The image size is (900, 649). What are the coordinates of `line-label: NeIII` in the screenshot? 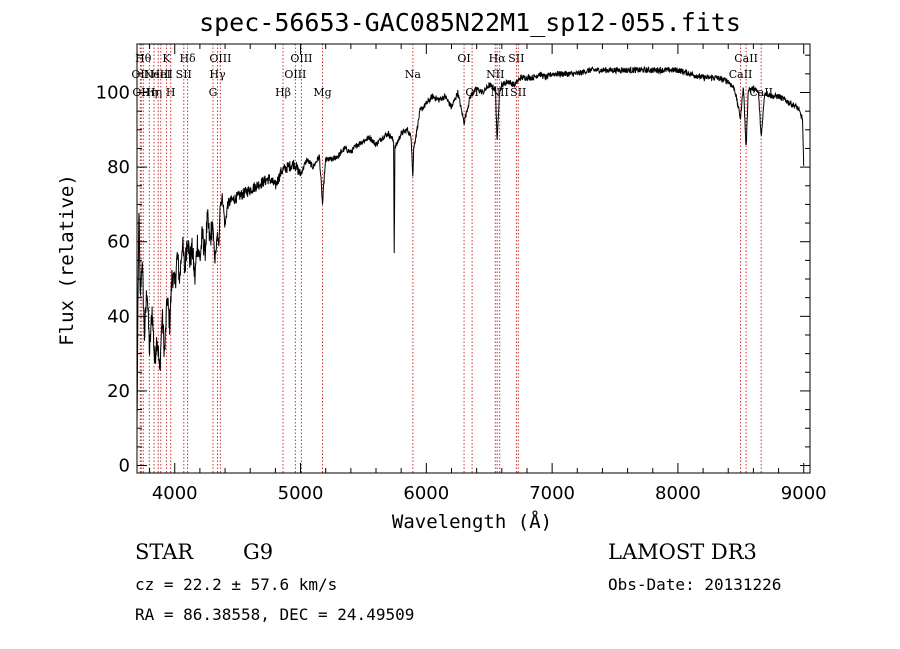 It's located at (158, 74).